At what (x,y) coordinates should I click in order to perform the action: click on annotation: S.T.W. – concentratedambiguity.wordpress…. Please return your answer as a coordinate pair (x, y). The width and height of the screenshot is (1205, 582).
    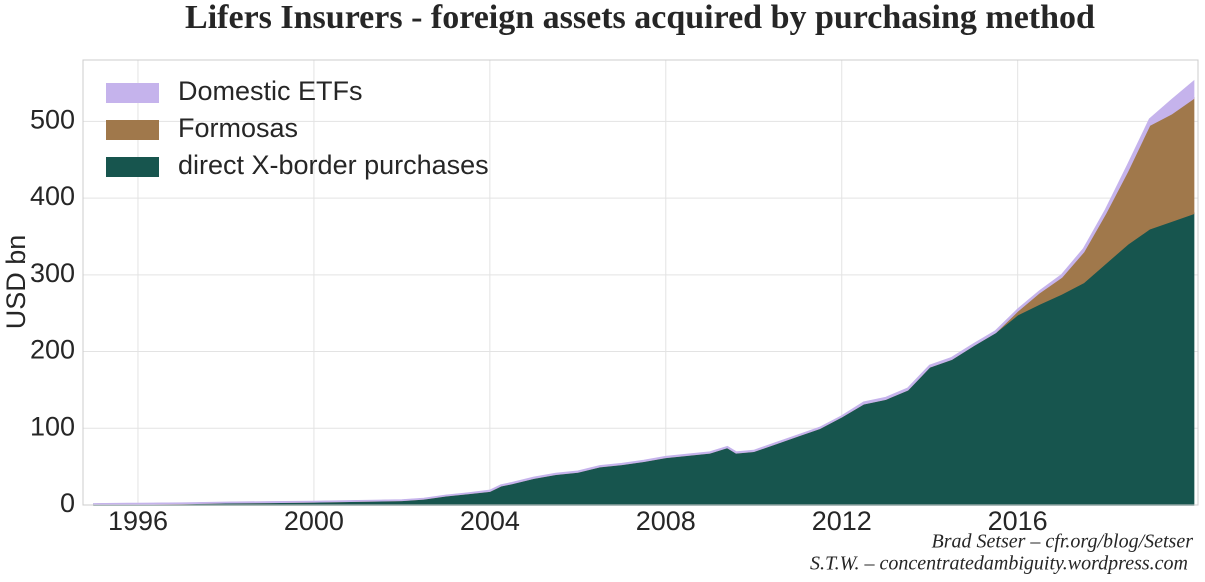
    Looking at the image, I should click on (999, 564).